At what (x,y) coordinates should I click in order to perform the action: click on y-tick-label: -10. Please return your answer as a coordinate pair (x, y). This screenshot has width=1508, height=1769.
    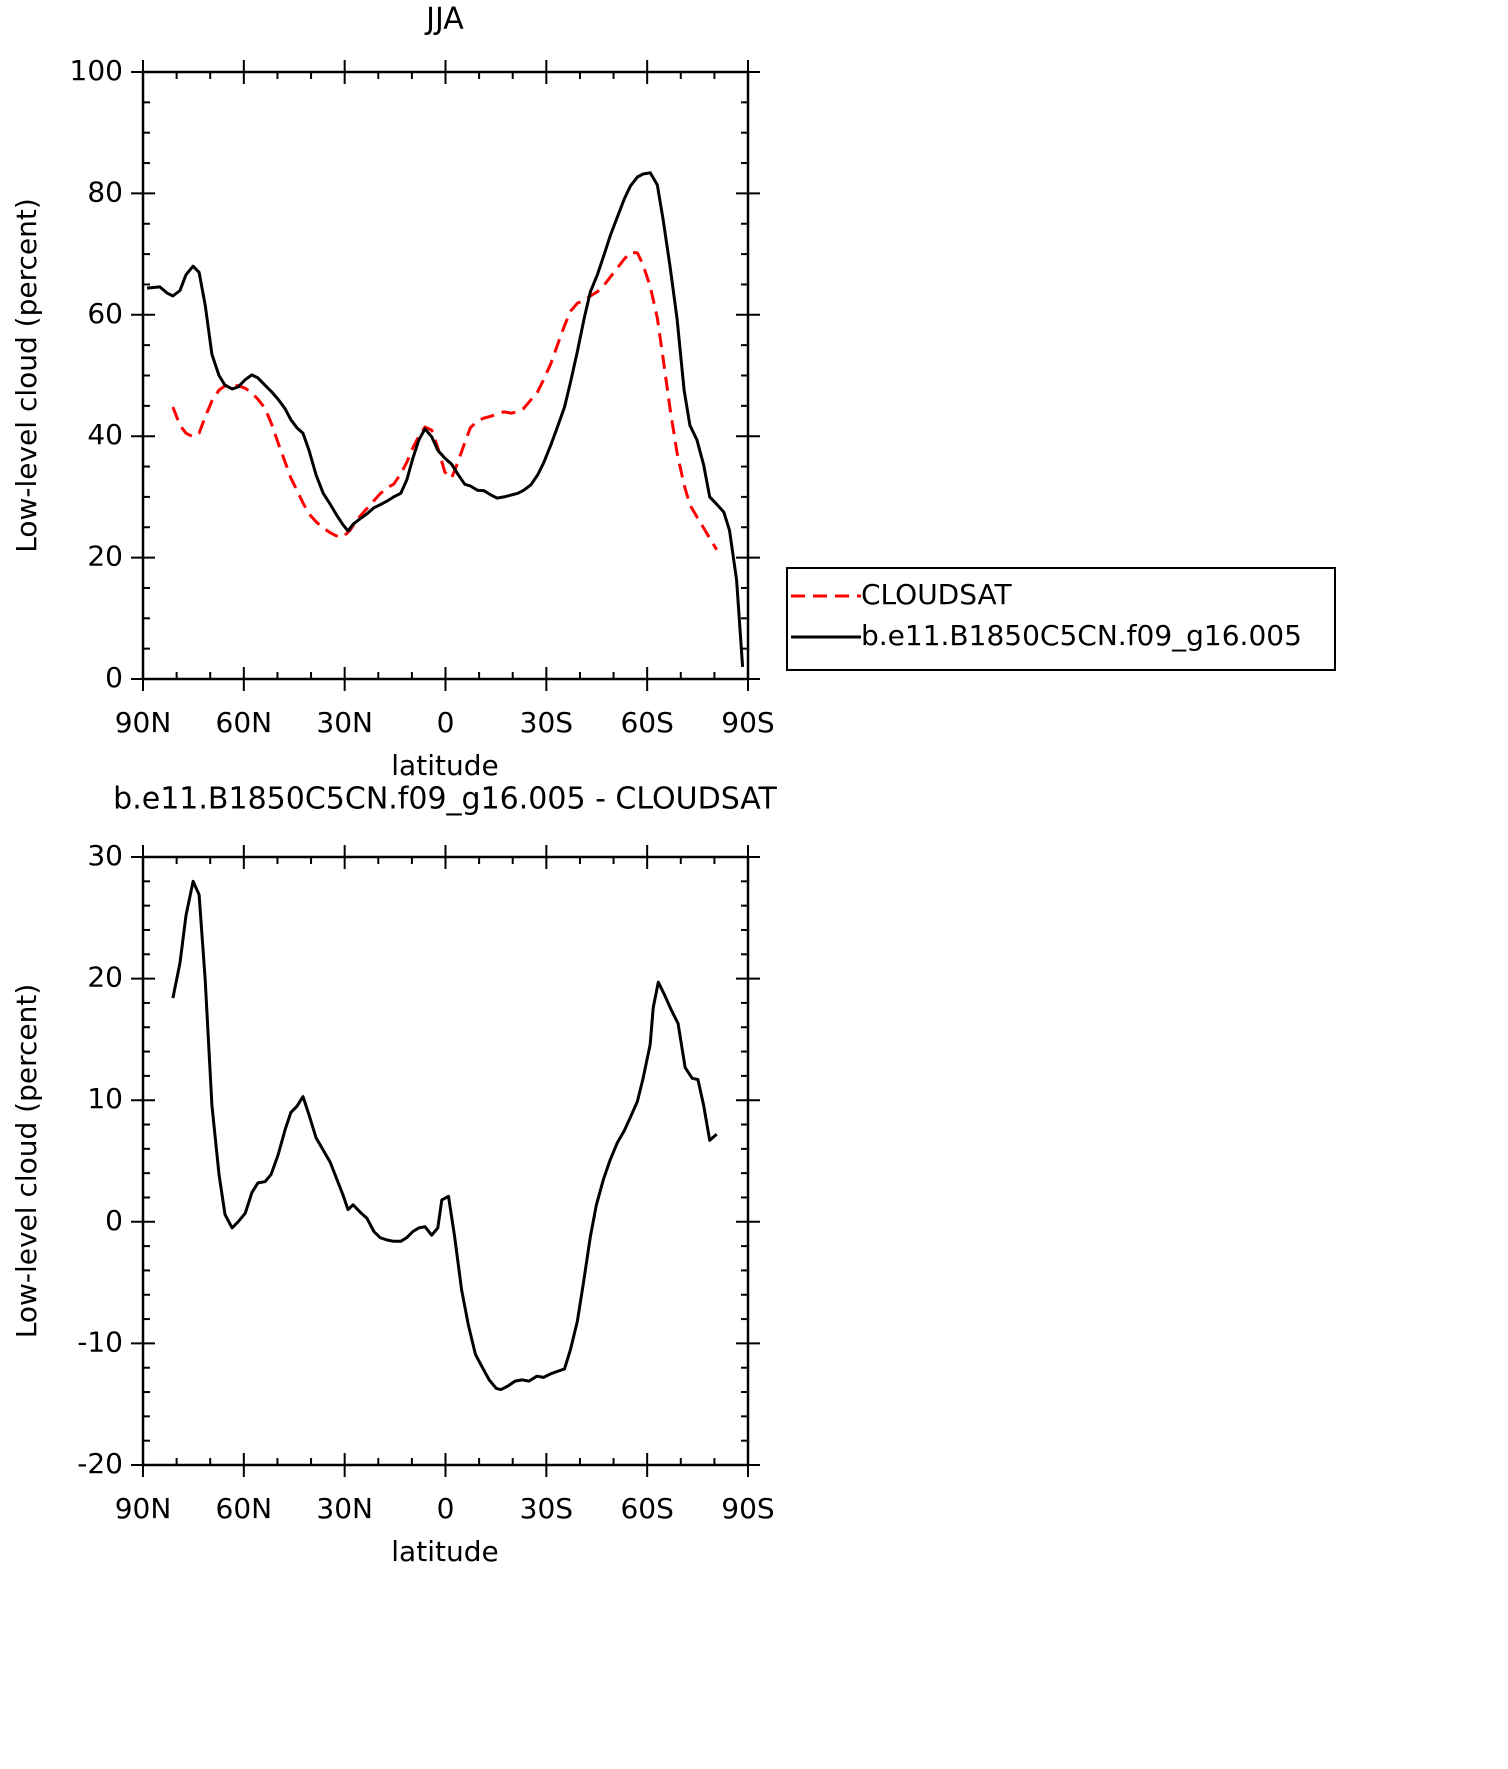
    Looking at the image, I should click on (100, 1341).